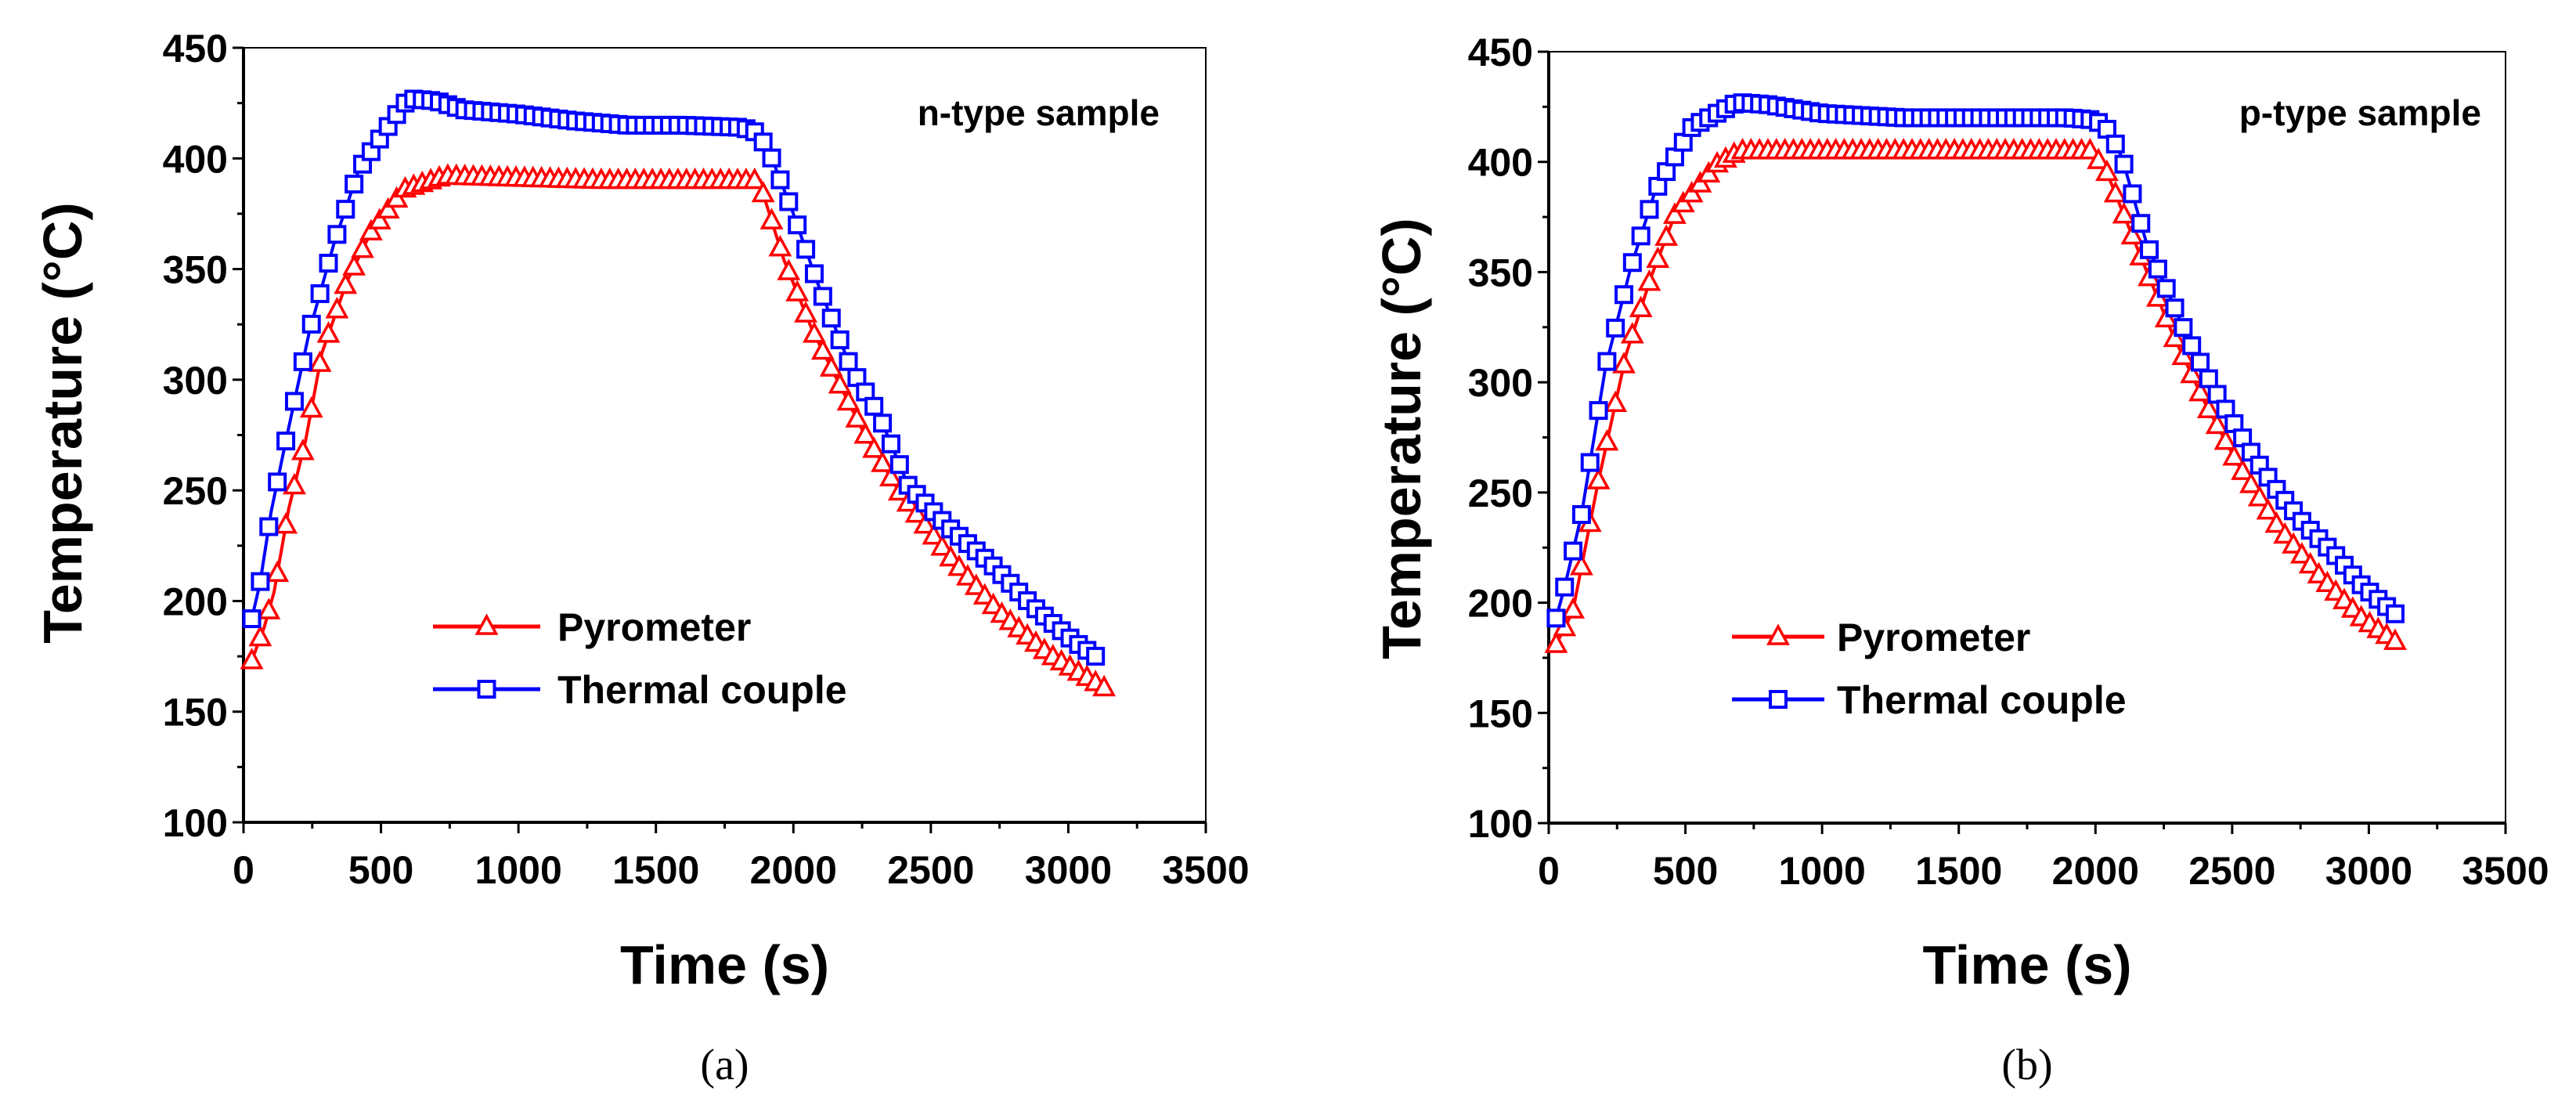 This screenshot has width=2576, height=1098. What do you see at coordinates (380, 870) in the screenshot?
I see `x-tick-label: 500` at bounding box center [380, 870].